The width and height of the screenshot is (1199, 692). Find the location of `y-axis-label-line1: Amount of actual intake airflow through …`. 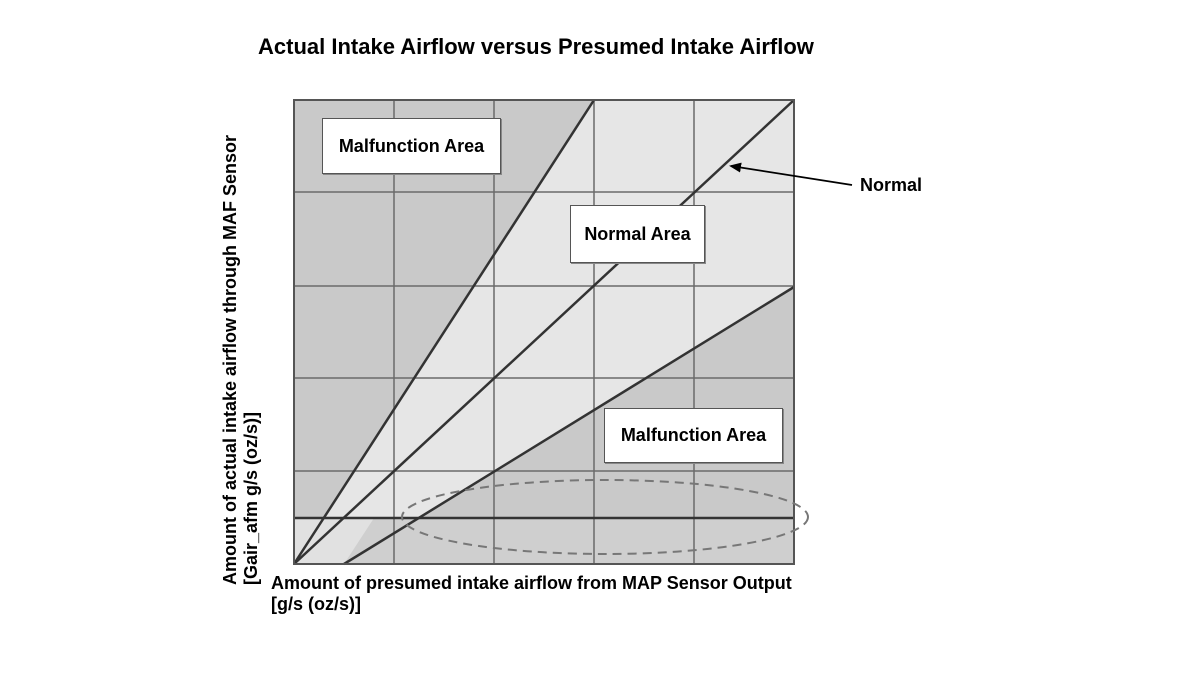

y-axis-label-line1: Amount of actual intake airflow through … is located at coordinates (230, 359).